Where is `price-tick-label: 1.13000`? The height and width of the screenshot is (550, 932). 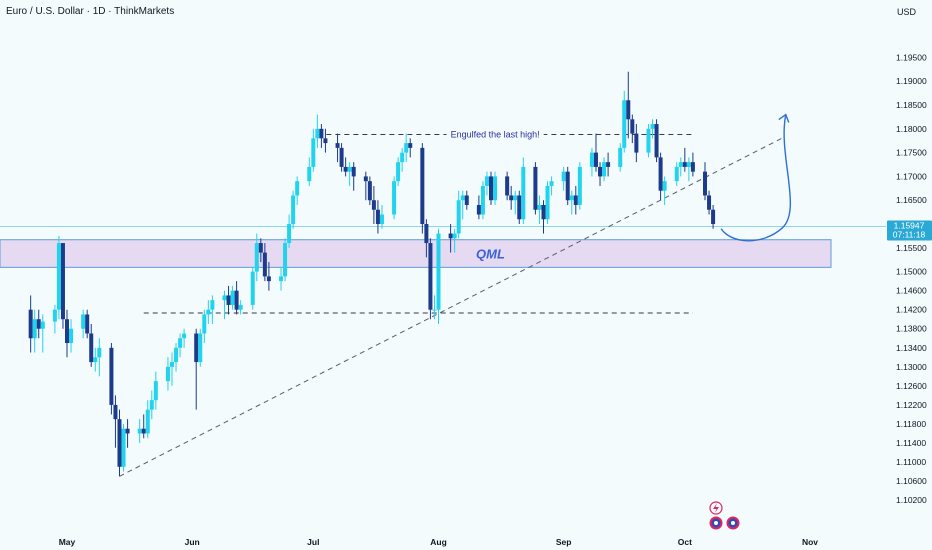
price-tick-label: 1.13000 is located at coordinates (911, 367).